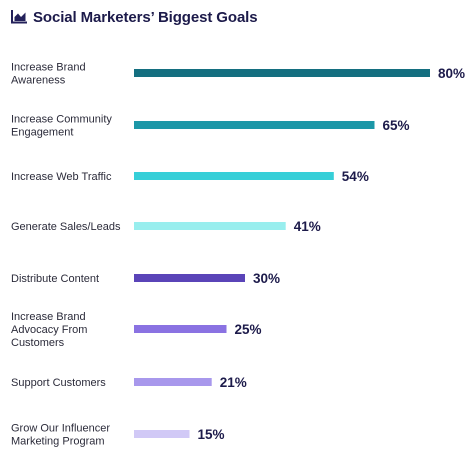  Describe the element at coordinates (48, 73) in the screenshot. I see `category-label: Increase Brand Awareness` at that location.